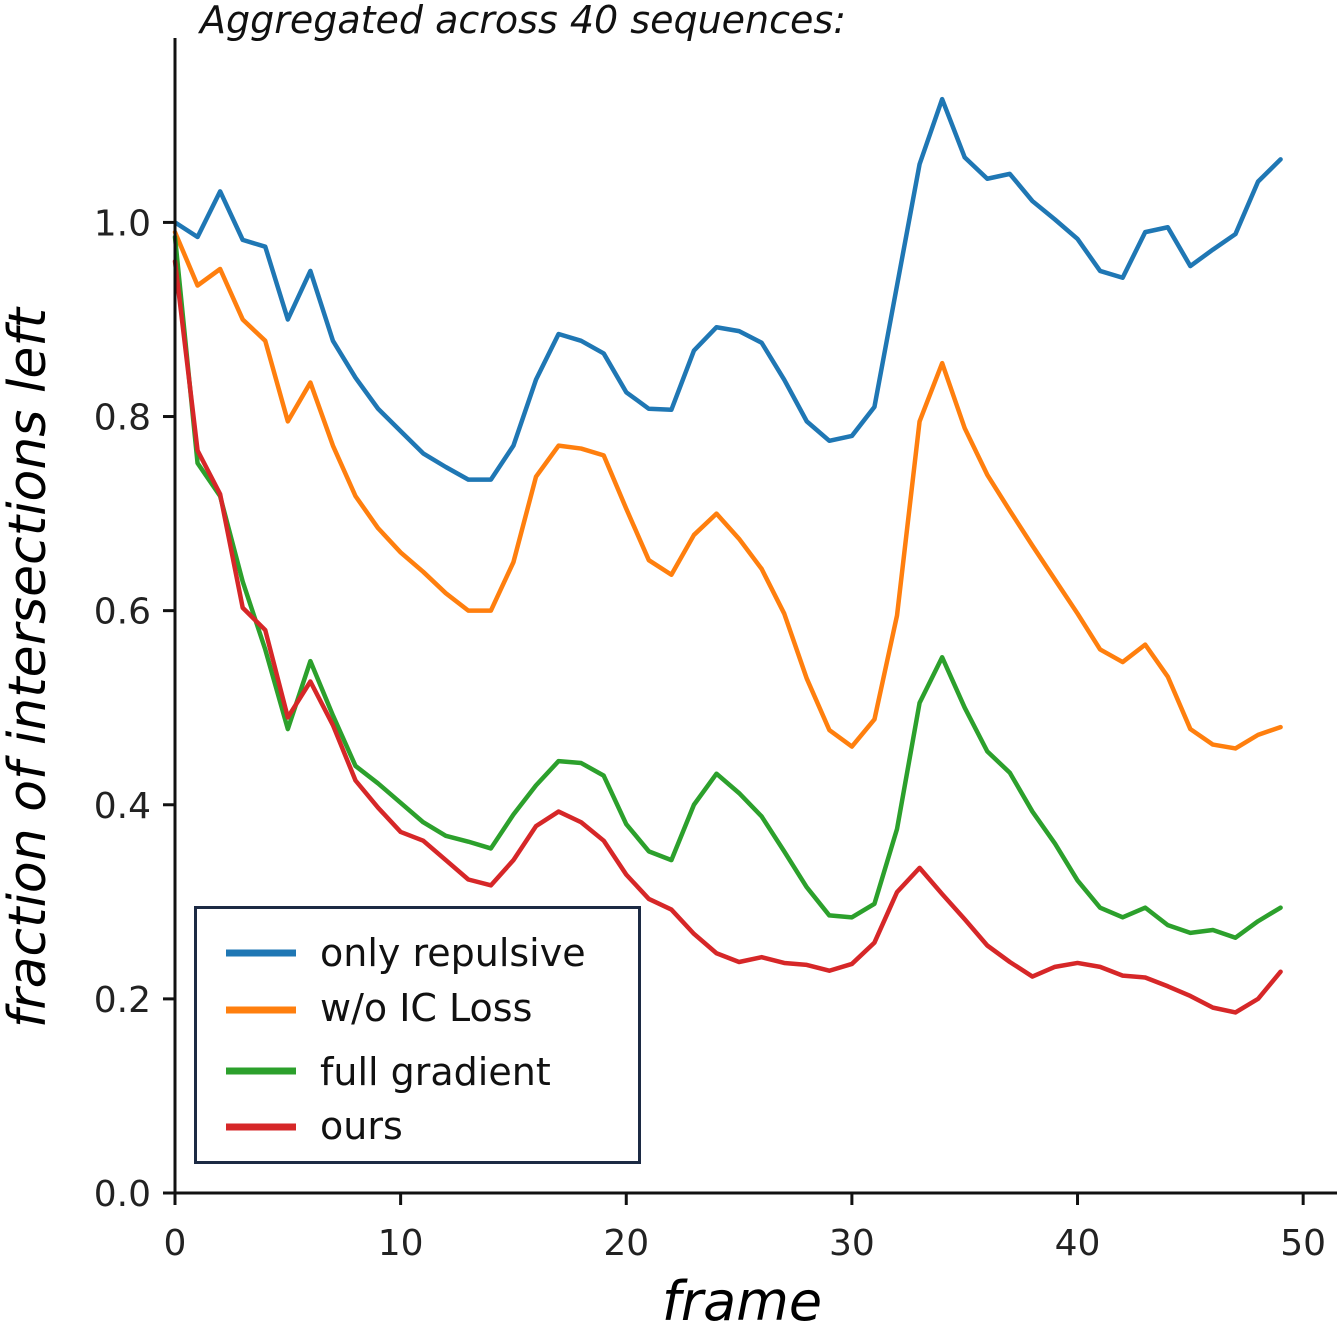 Image resolution: width=1339 pixels, height=1323 pixels. Describe the element at coordinates (435, 1072) in the screenshot. I see `legend-label-full-gradient: full gradient` at that location.